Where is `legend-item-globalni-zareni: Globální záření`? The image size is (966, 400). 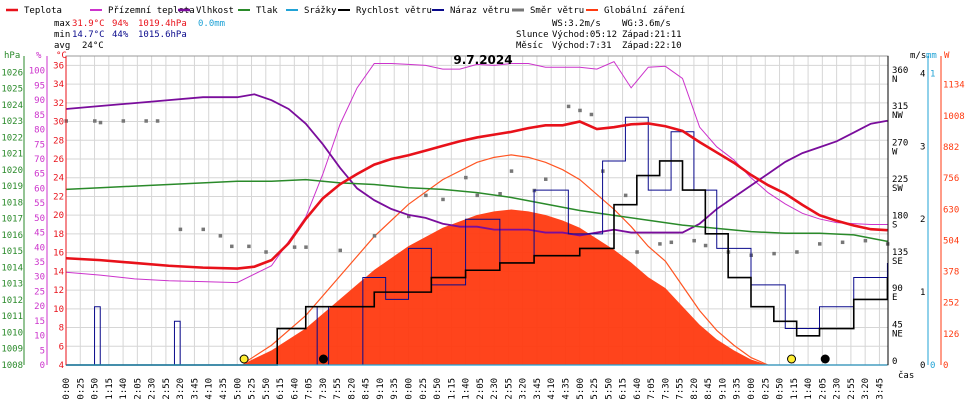 legend-item-globalni-zareni: Globální záření is located at coordinates (635, 11).